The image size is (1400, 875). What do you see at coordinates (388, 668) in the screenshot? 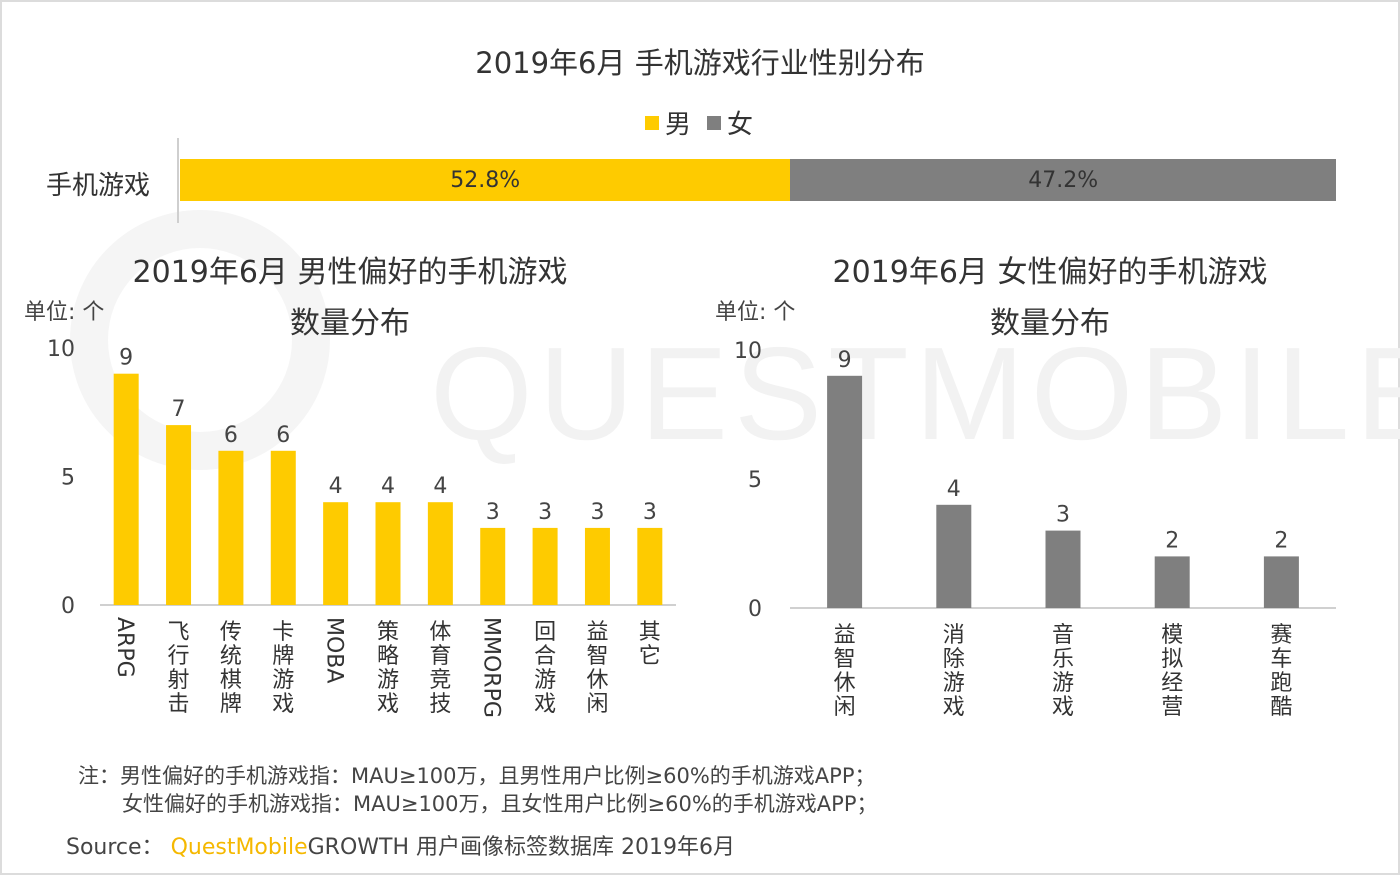
I see `category-label: 策略游戏` at bounding box center [388, 668].